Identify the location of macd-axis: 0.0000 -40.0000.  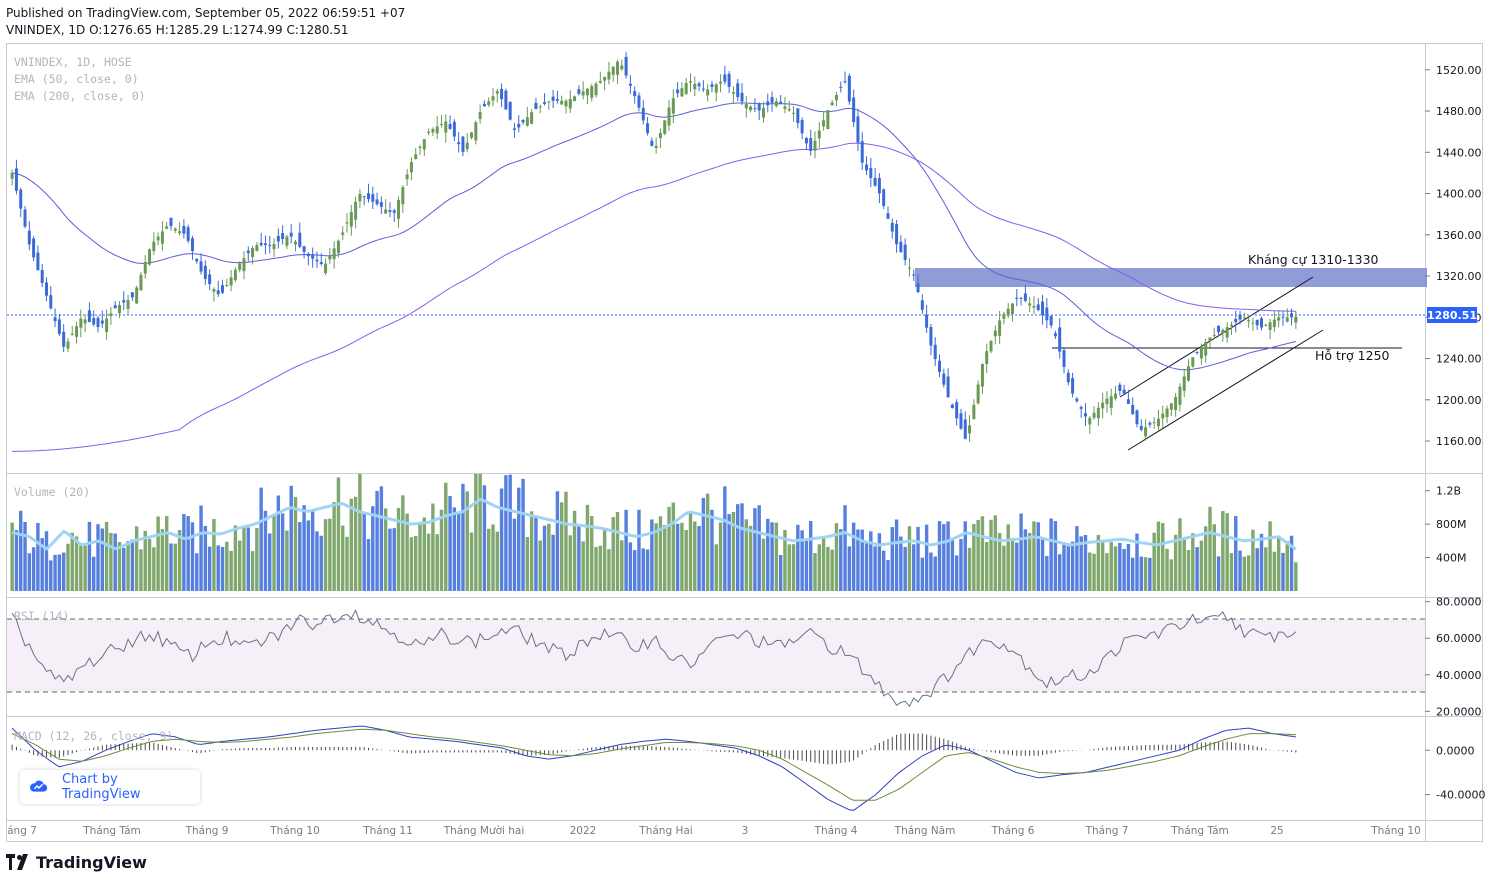
(1455, 773).